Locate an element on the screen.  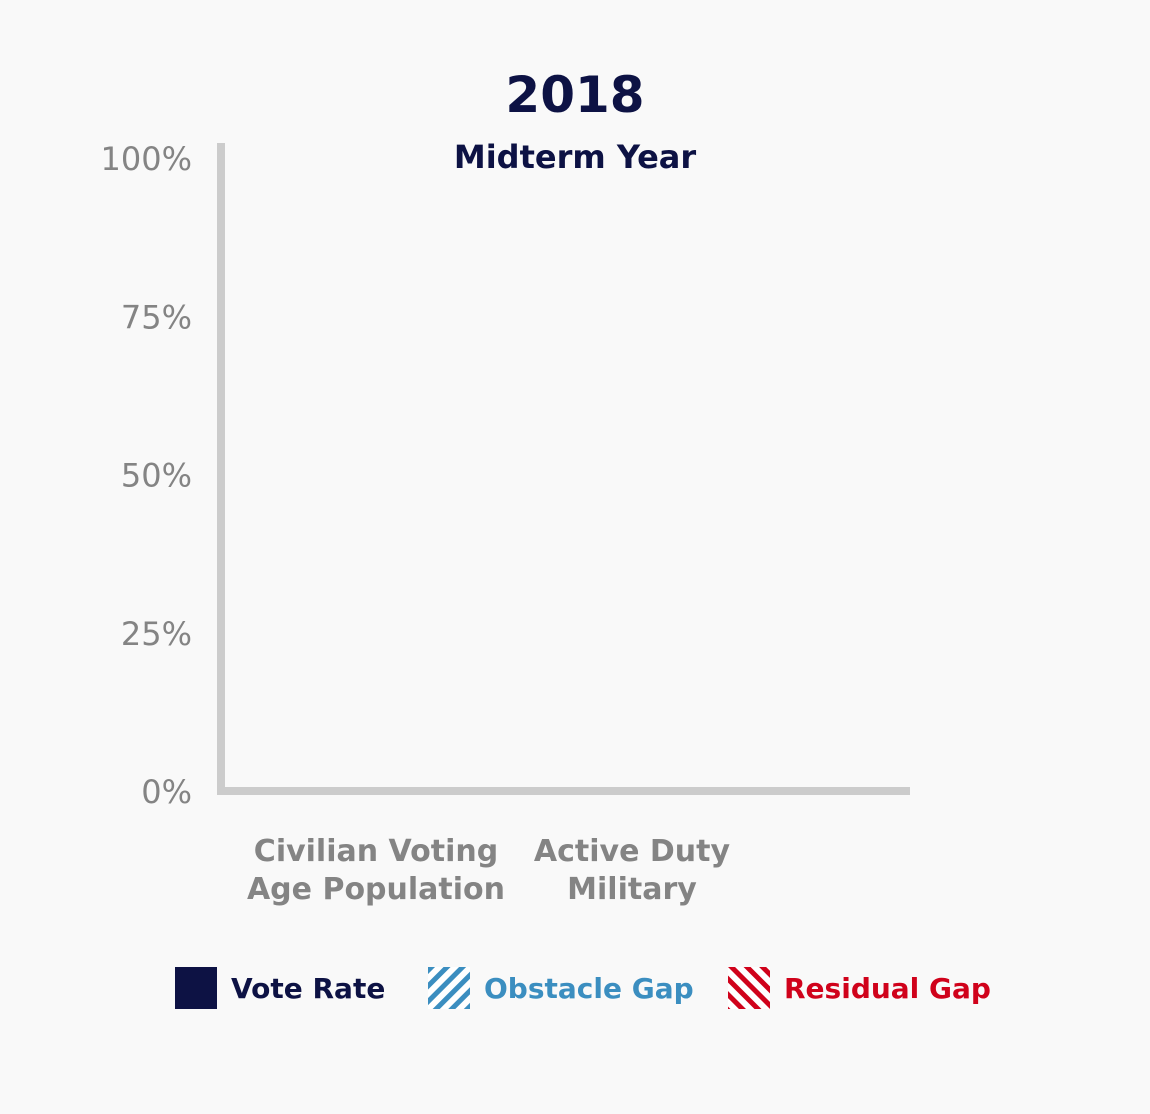
y-tick-label: 75% is located at coordinates (156, 317).